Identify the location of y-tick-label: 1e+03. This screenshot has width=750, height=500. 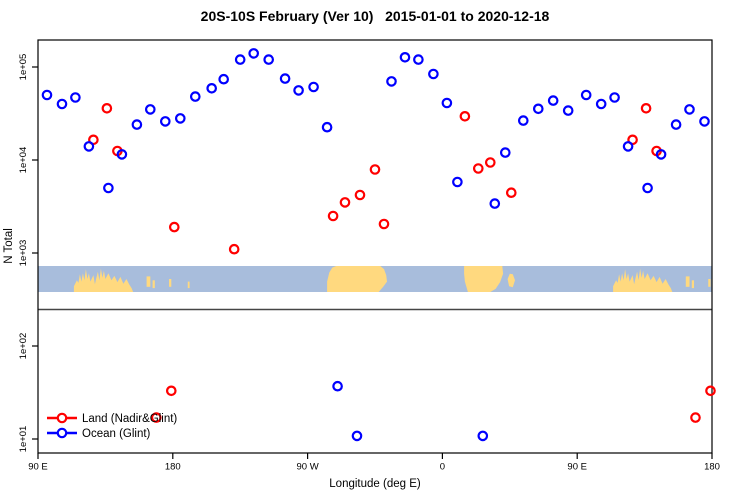
(23, 253).